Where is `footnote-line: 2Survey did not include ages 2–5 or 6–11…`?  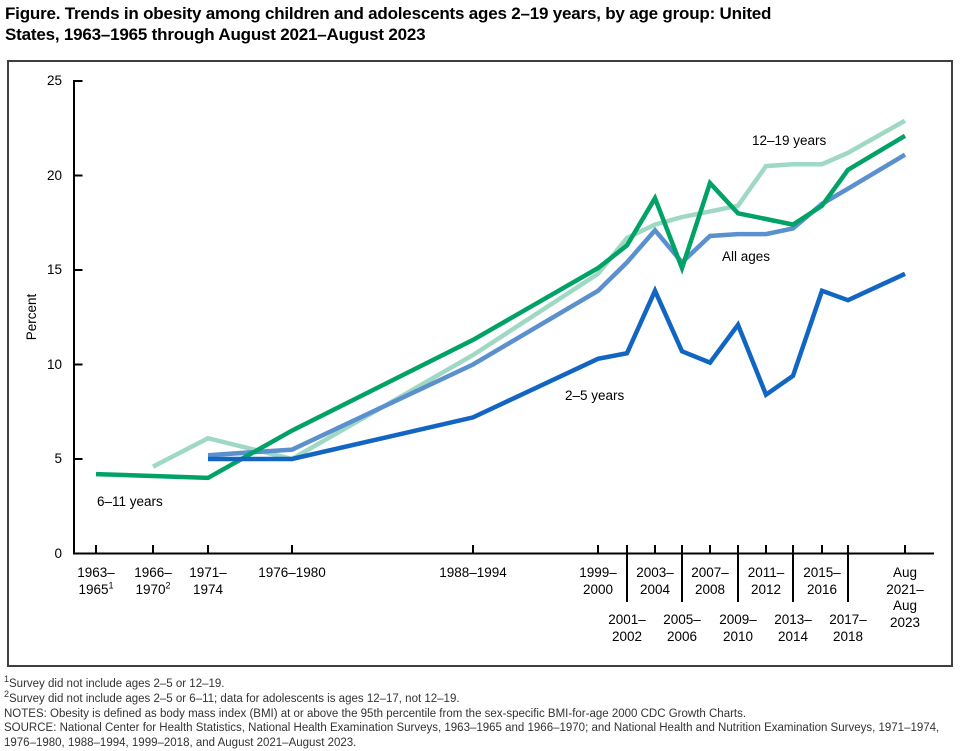 footnote-line: 2Survey did not include ages 2–5 or 6–11… is located at coordinates (232, 696).